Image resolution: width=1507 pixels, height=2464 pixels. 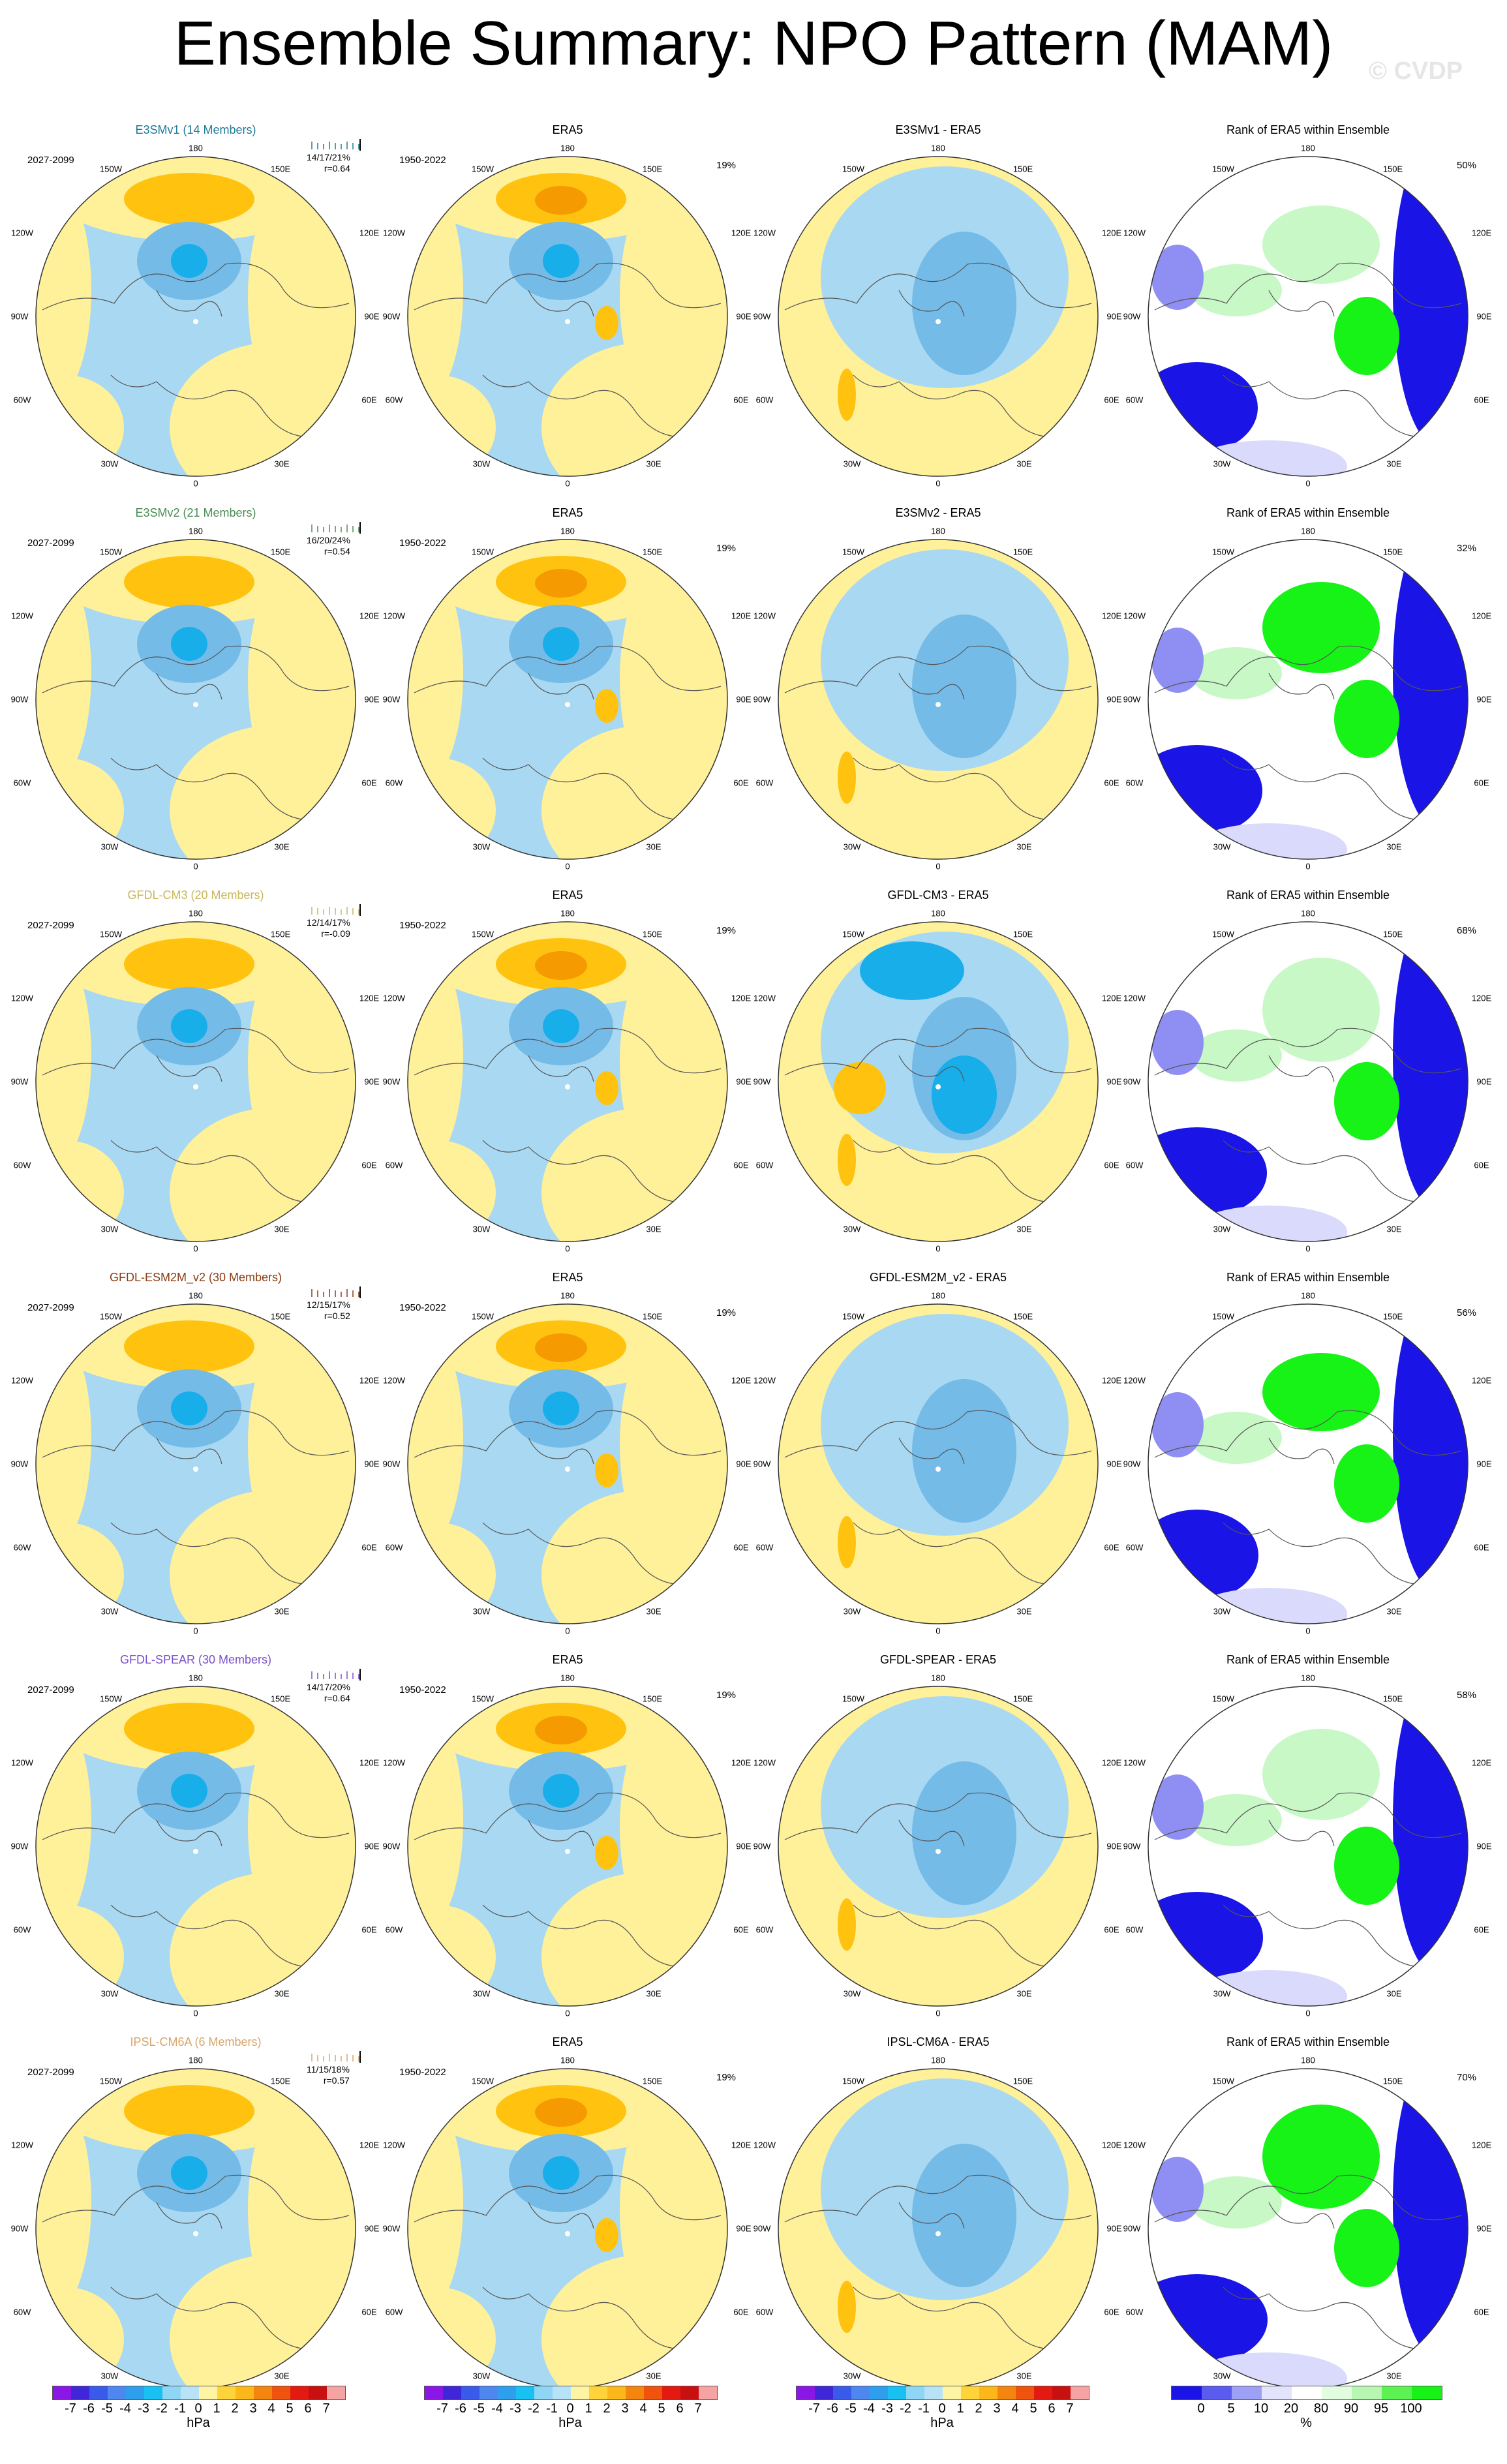 What do you see at coordinates (567, 1248) in the screenshot?
I see `longitude-label: 0` at bounding box center [567, 1248].